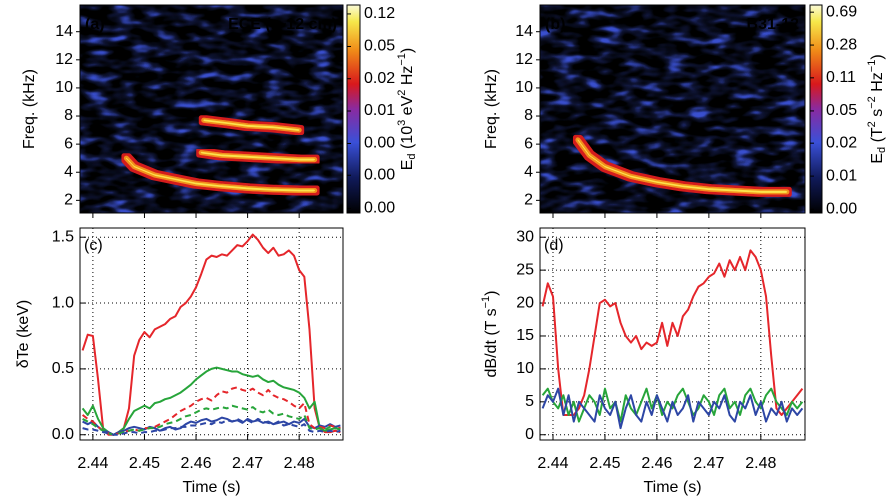 This screenshot has height=499, width=896. I want to click on panel-label: (d), so click(554, 245).